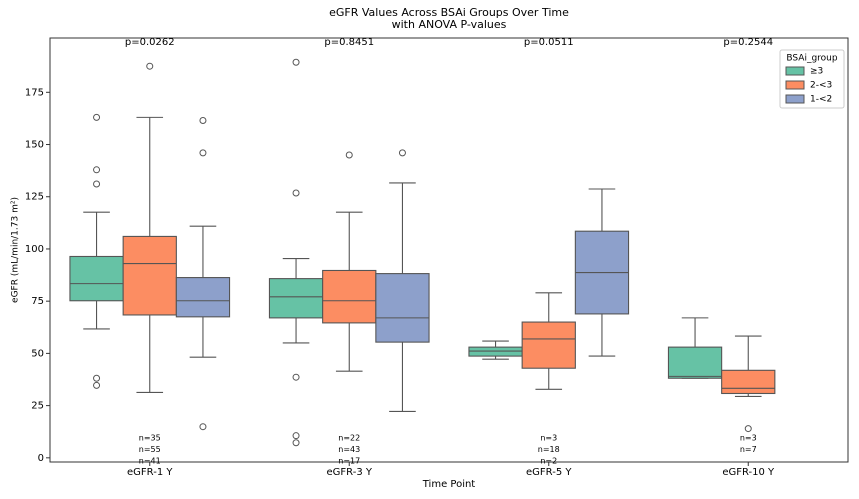 This screenshot has width=859, height=499. What do you see at coordinates (548, 461) in the screenshot?
I see `n-label: n=2` at bounding box center [548, 461].